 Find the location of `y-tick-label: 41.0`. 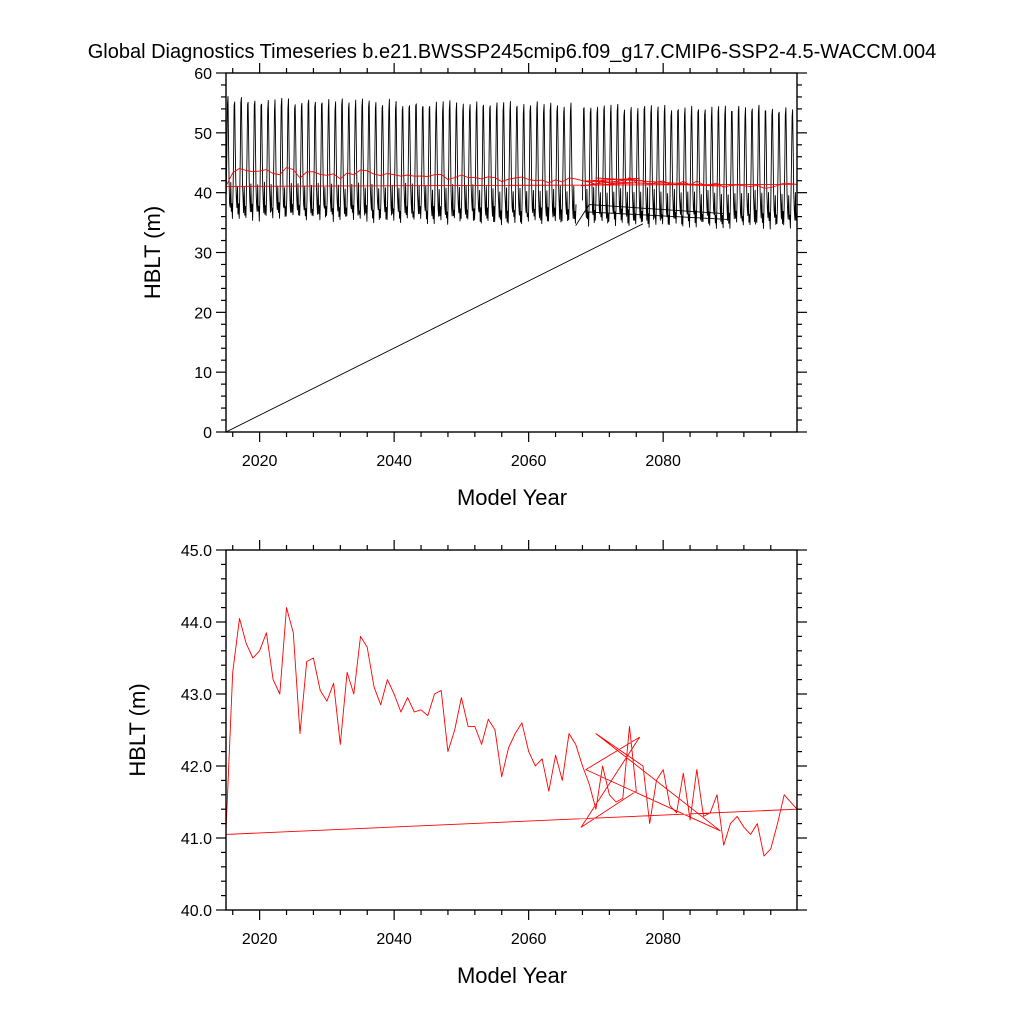

y-tick-label: 41.0 is located at coordinates (196, 839).